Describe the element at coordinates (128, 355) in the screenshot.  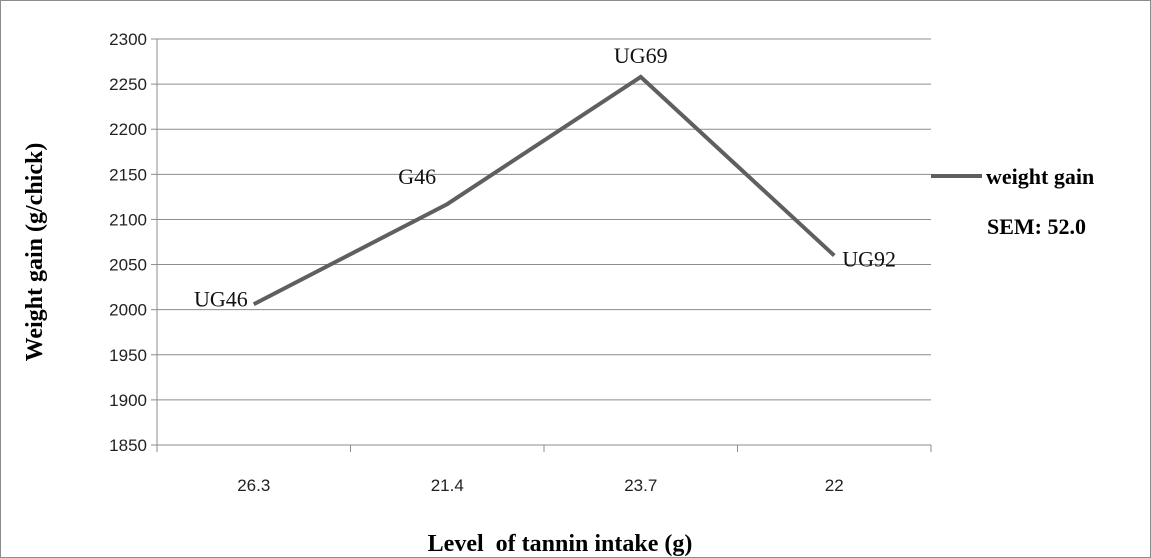
I see `y-tick-label: 1950` at that location.